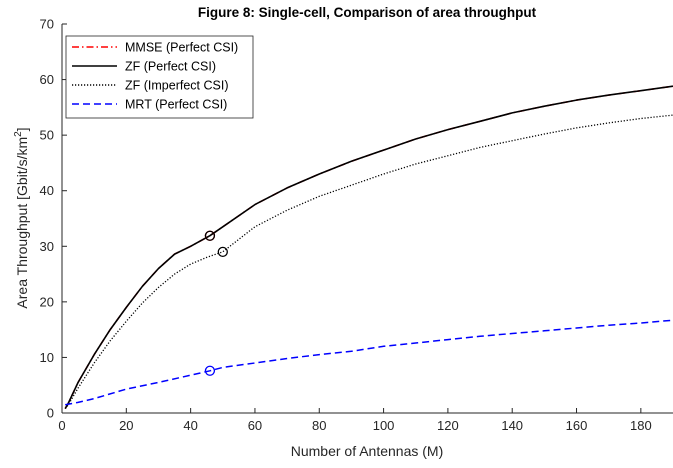 The height and width of the screenshot is (468, 673). What do you see at coordinates (47, 135) in the screenshot?
I see `y-tick-label: 50` at bounding box center [47, 135].